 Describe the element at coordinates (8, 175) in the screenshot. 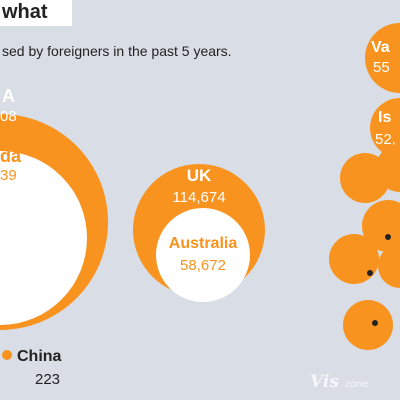

I see `label-da-value: 39` at that location.